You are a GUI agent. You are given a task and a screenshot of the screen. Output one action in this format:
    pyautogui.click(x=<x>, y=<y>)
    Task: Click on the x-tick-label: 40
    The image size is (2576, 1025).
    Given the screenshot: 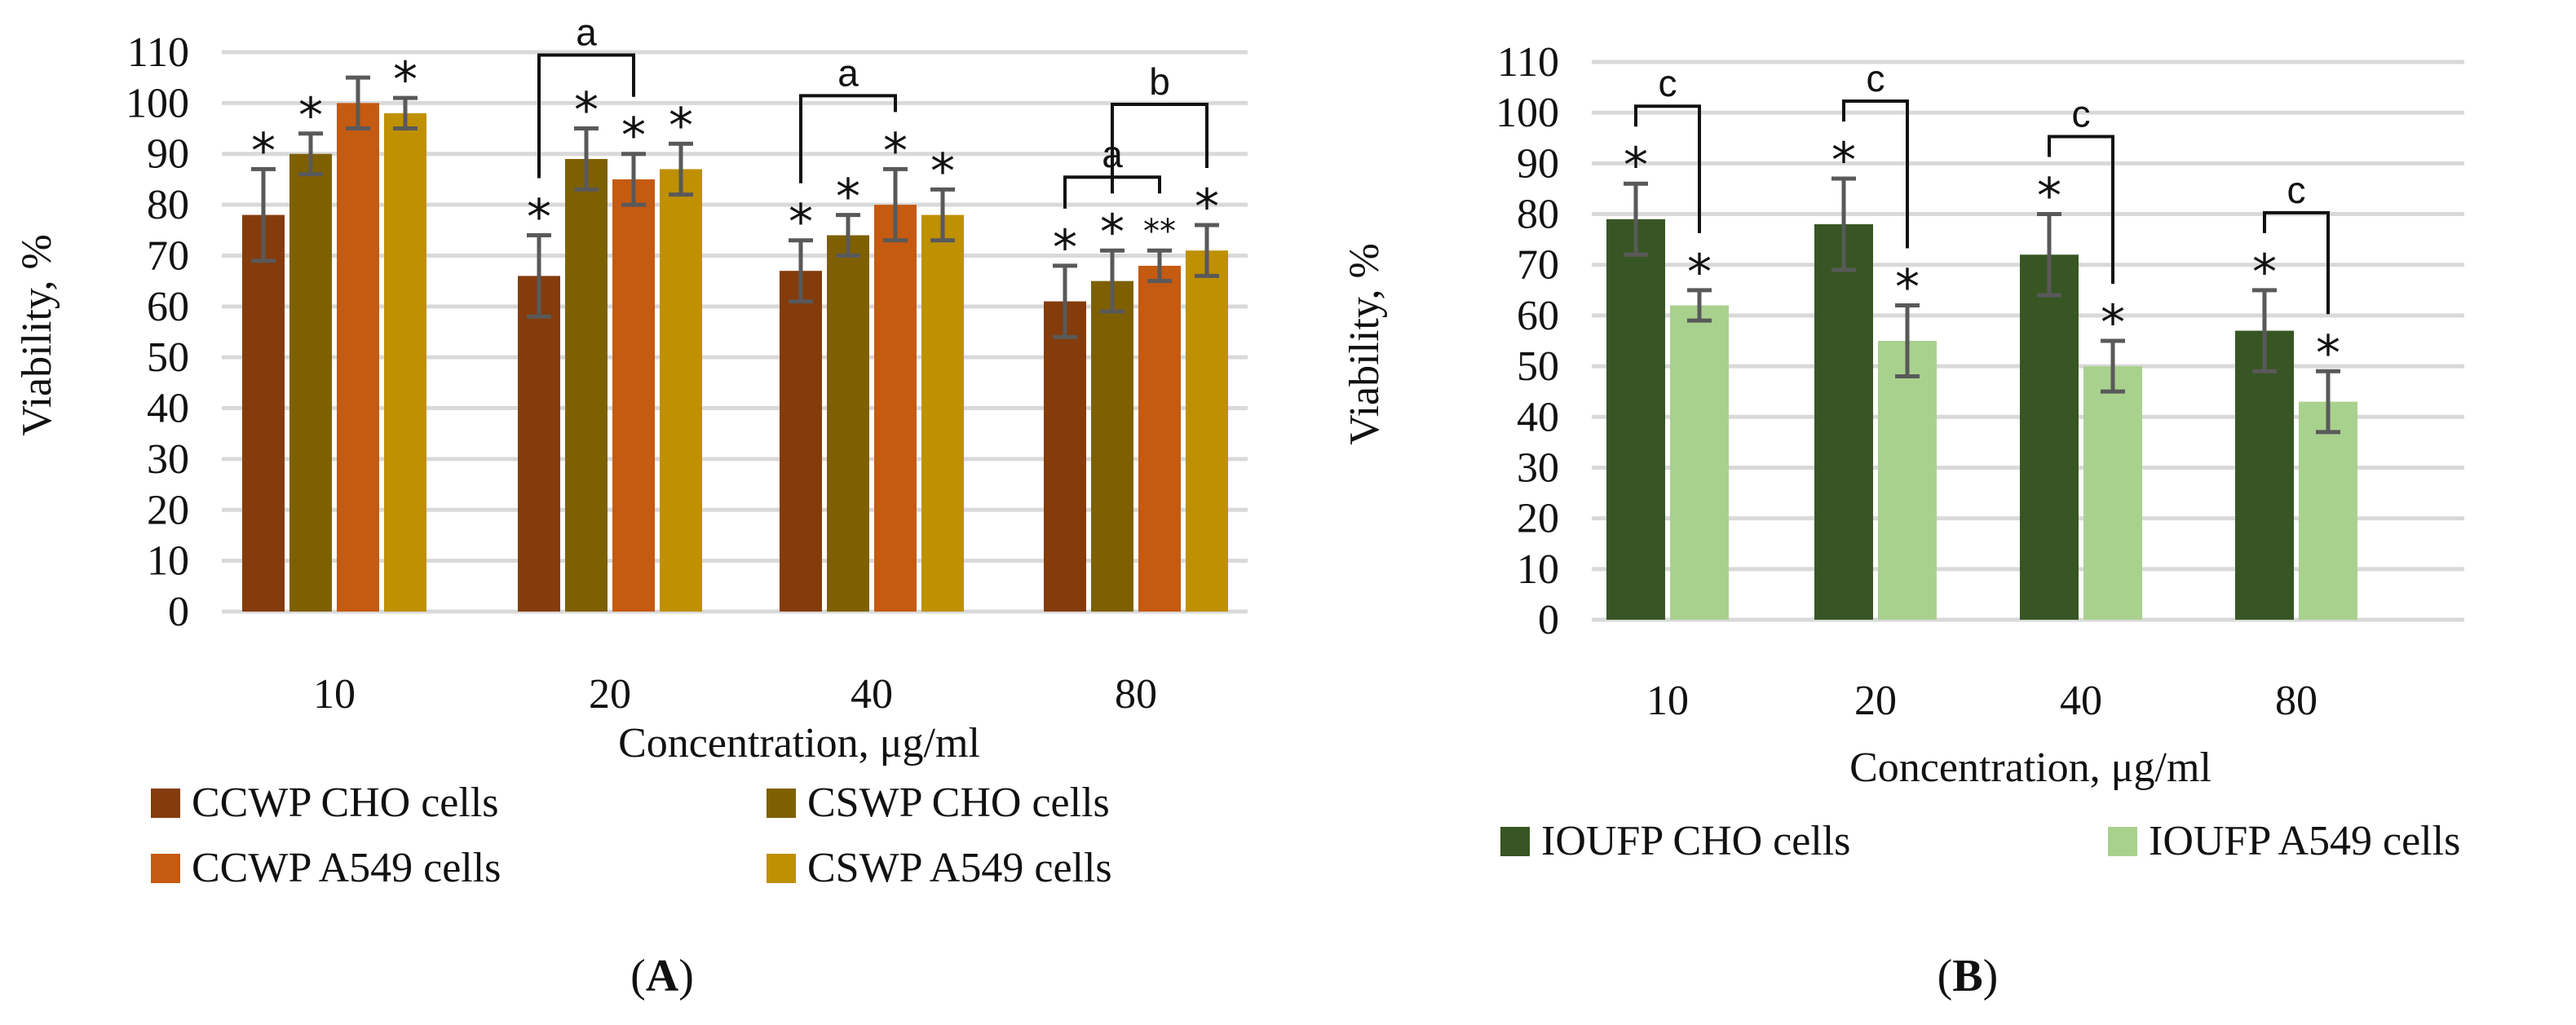 What is the action you would take?
    pyautogui.click(x=2081, y=701)
    